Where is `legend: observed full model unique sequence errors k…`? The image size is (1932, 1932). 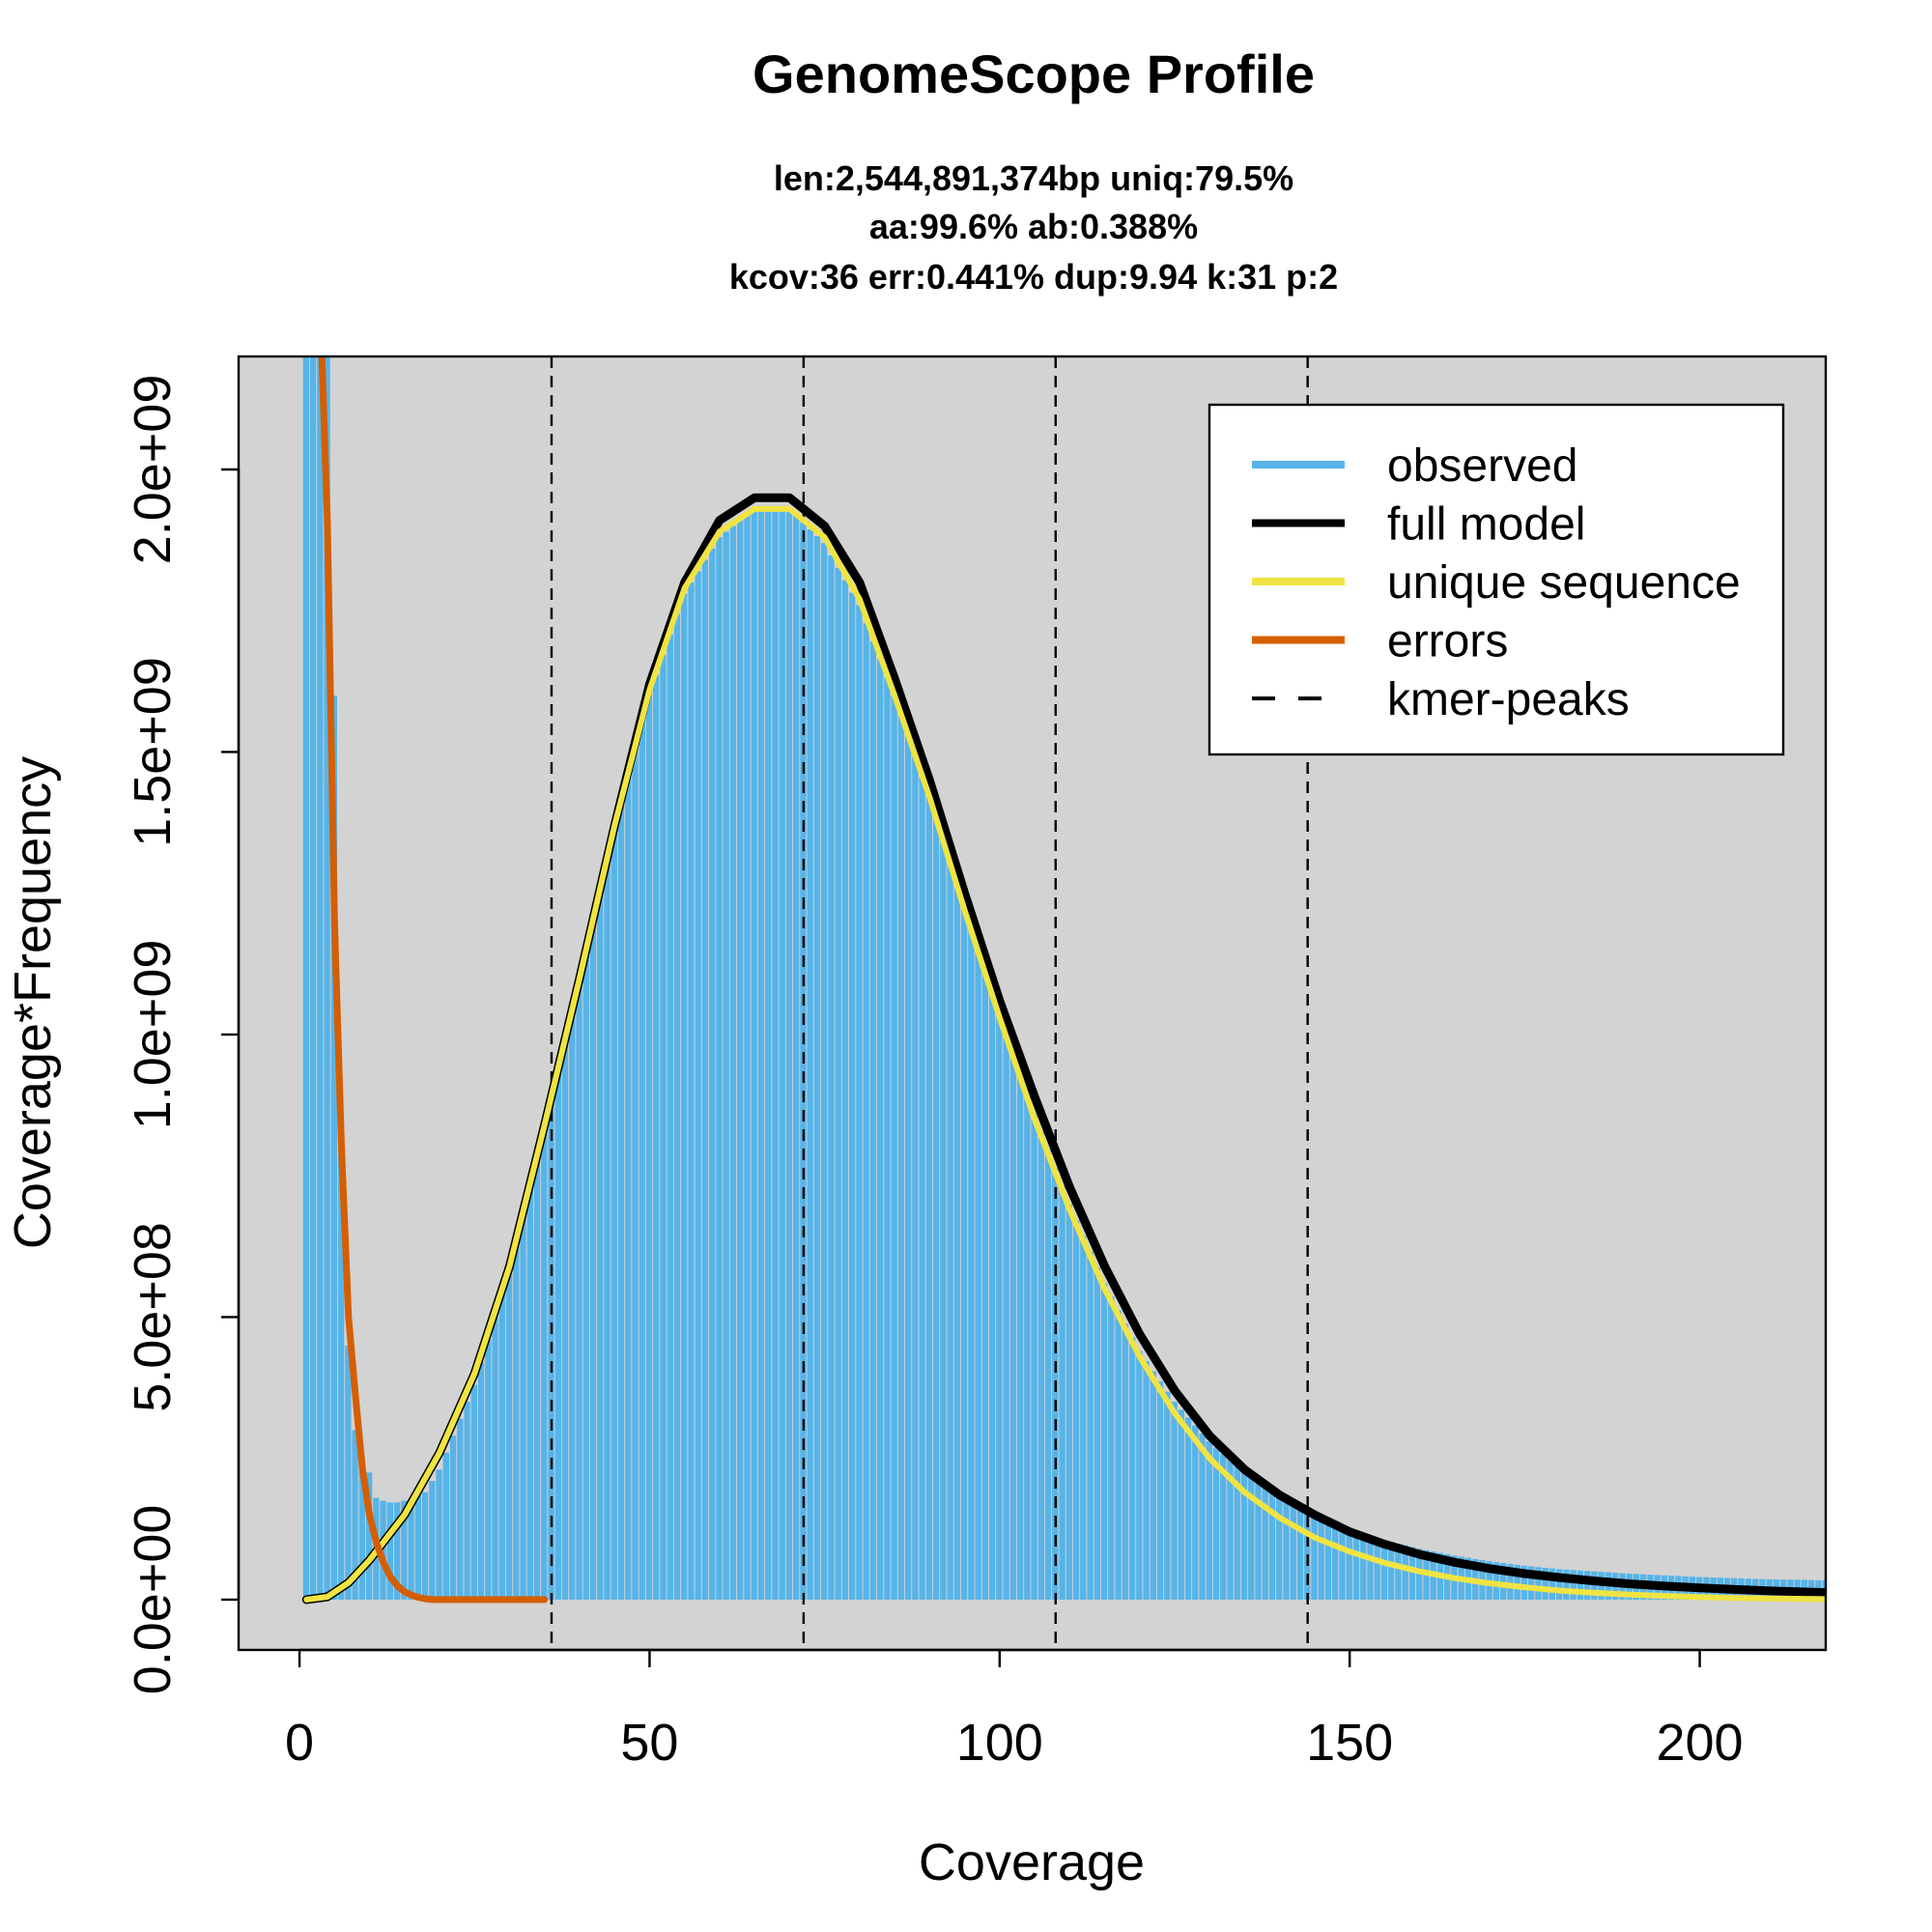
legend: observed full model unique sequence errors k… is located at coordinates (1496, 579).